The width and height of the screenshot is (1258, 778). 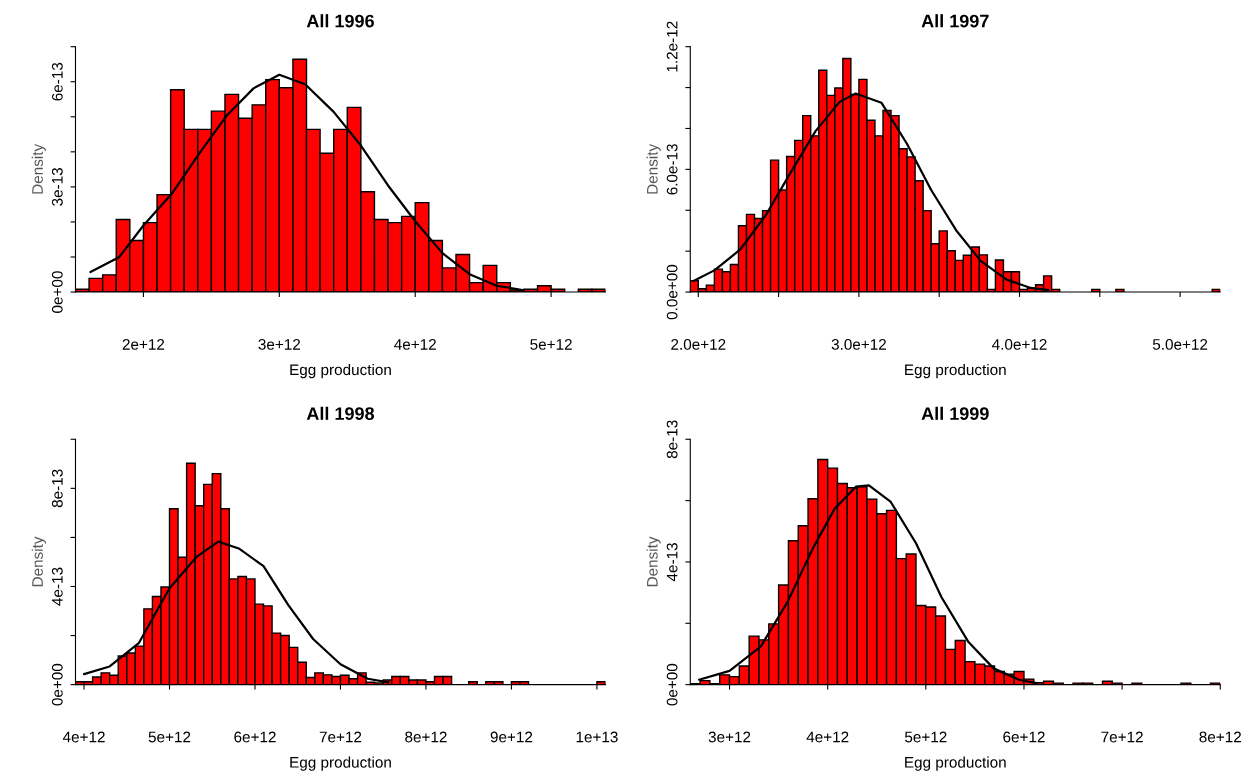 I want to click on x-tick-label: 3.0e+12, so click(x=858, y=344).